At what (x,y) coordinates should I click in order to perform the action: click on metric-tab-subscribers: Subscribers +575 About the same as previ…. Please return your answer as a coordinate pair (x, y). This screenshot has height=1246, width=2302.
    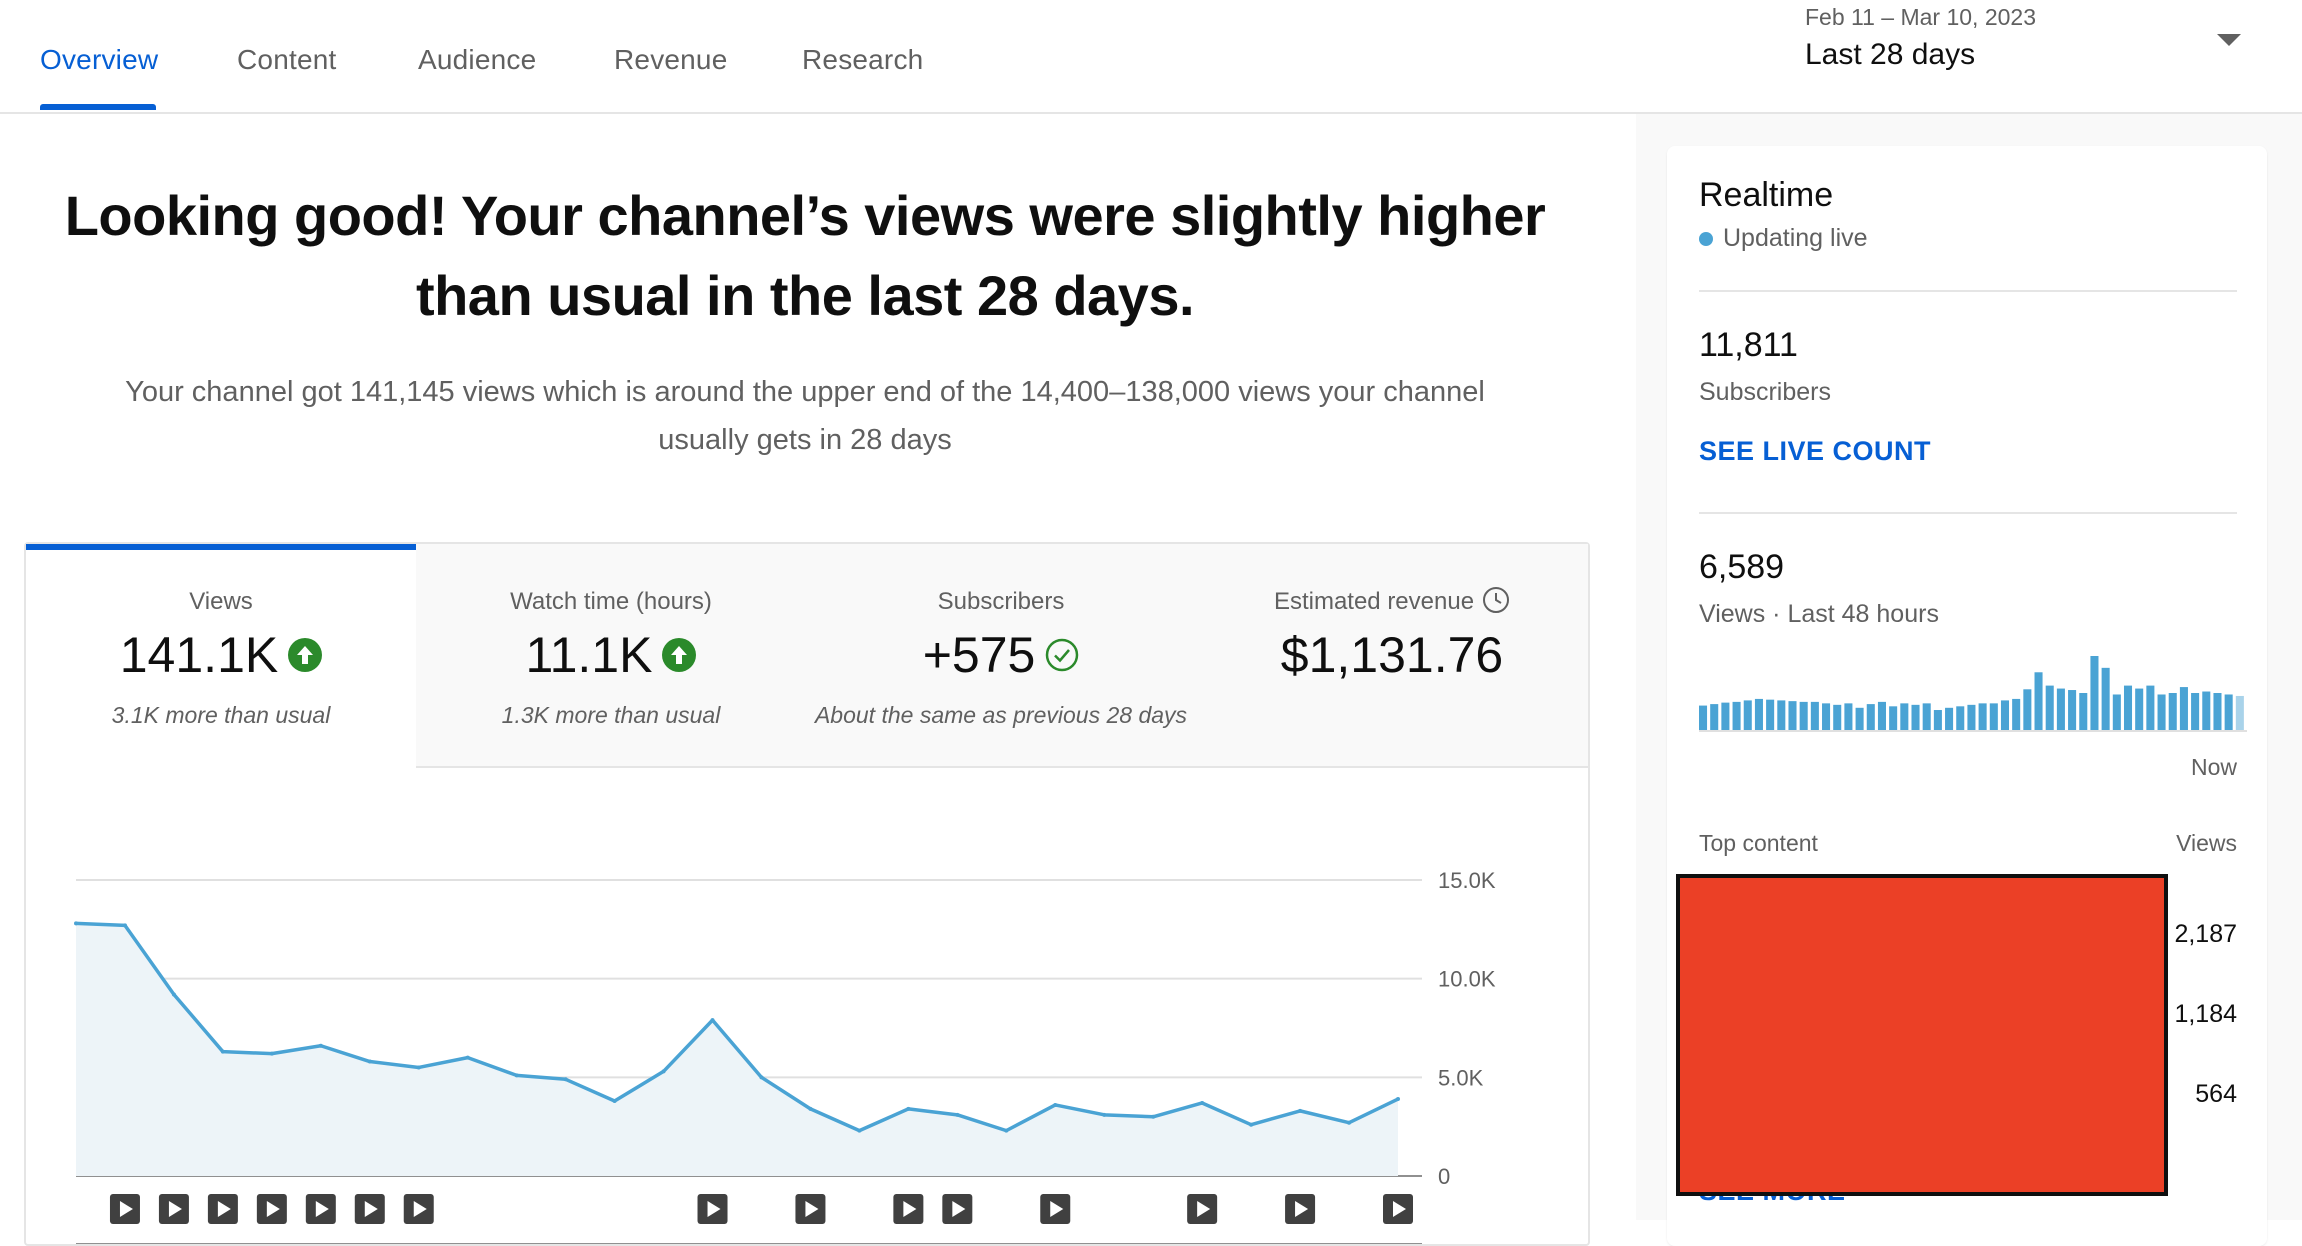
    Looking at the image, I should click on (1002, 656).